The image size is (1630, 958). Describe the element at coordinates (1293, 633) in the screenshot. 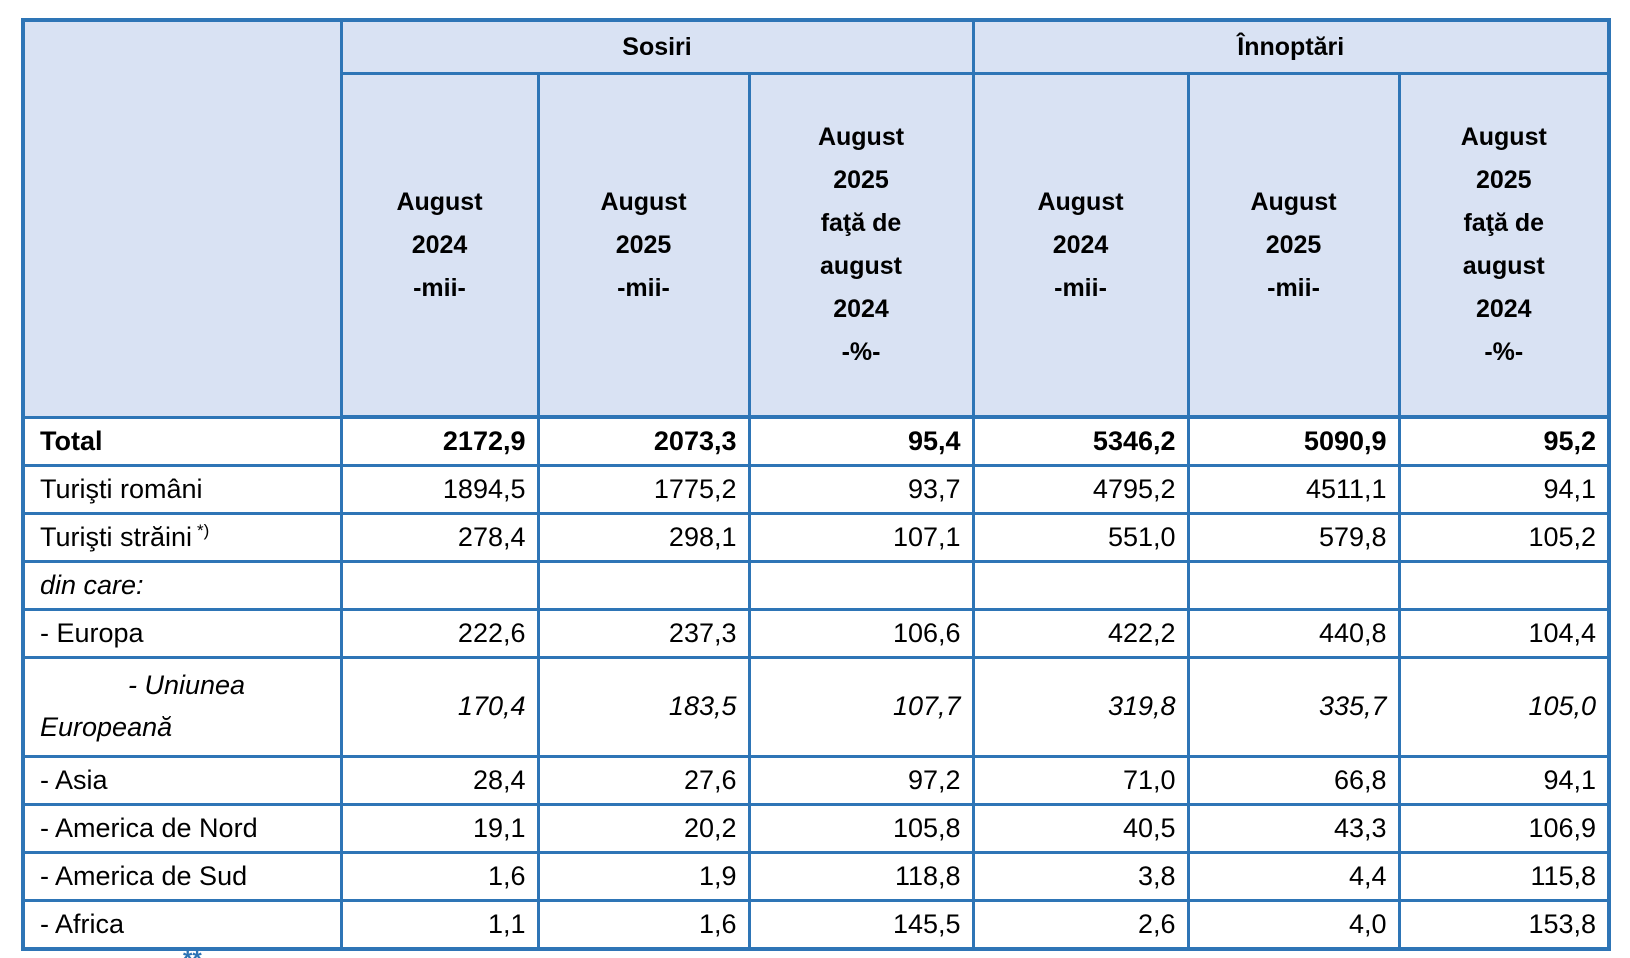

I see `cell-value: 440,8` at that location.